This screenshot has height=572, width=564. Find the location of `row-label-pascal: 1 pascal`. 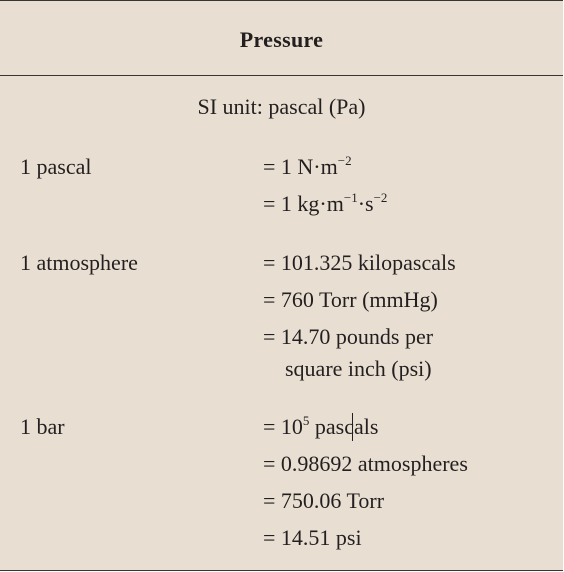

row-label-pascal: 1 pascal is located at coordinates (56, 166).